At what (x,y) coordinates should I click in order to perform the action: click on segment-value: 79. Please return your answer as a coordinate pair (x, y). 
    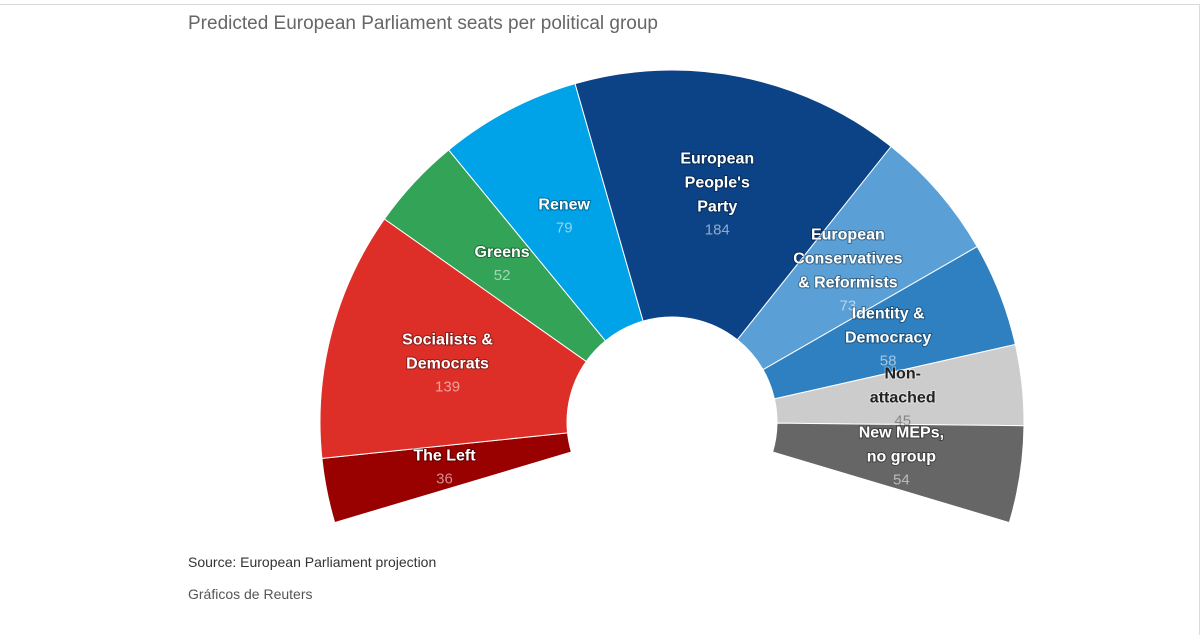
    Looking at the image, I should click on (564, 228).